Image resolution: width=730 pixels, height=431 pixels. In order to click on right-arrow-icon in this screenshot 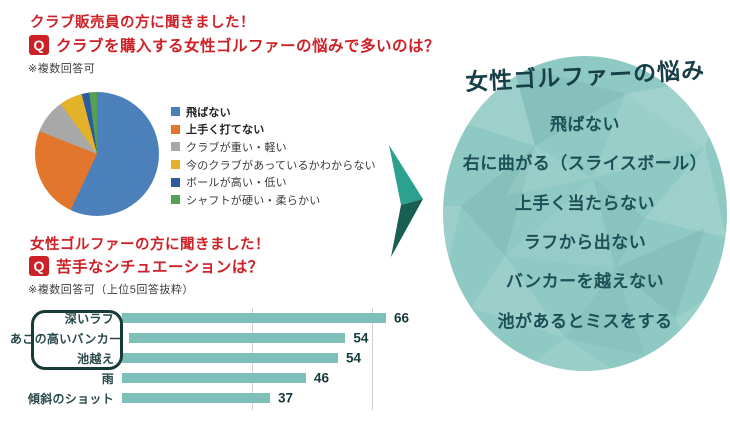, I will do `click(406, 201)`.